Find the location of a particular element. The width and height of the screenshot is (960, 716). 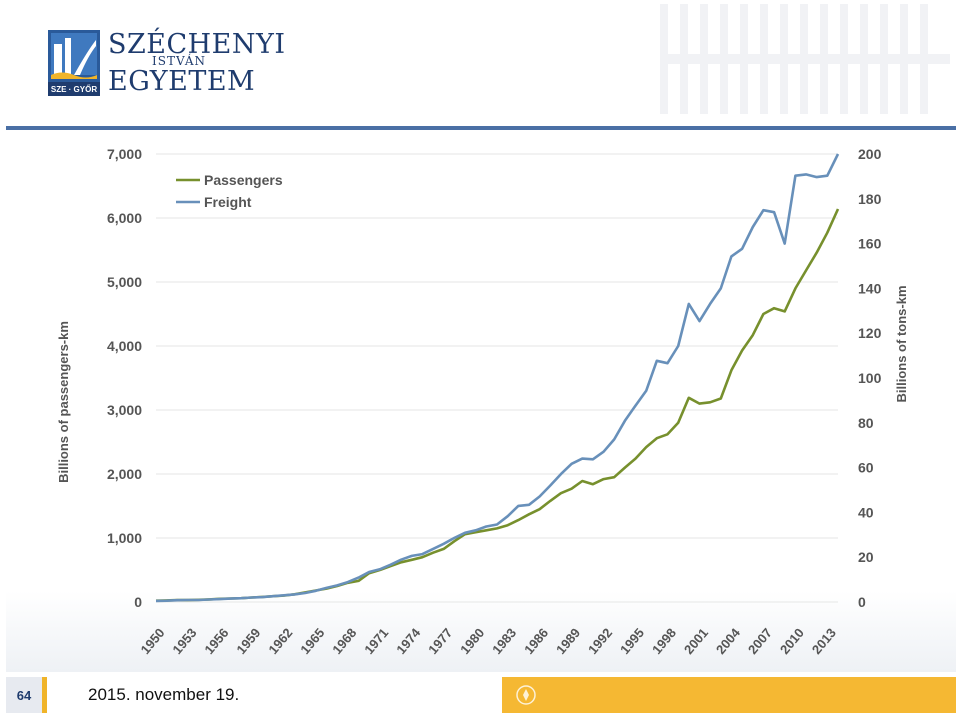

y-tick-right-label: 60 is located at coordinates (866, 468).